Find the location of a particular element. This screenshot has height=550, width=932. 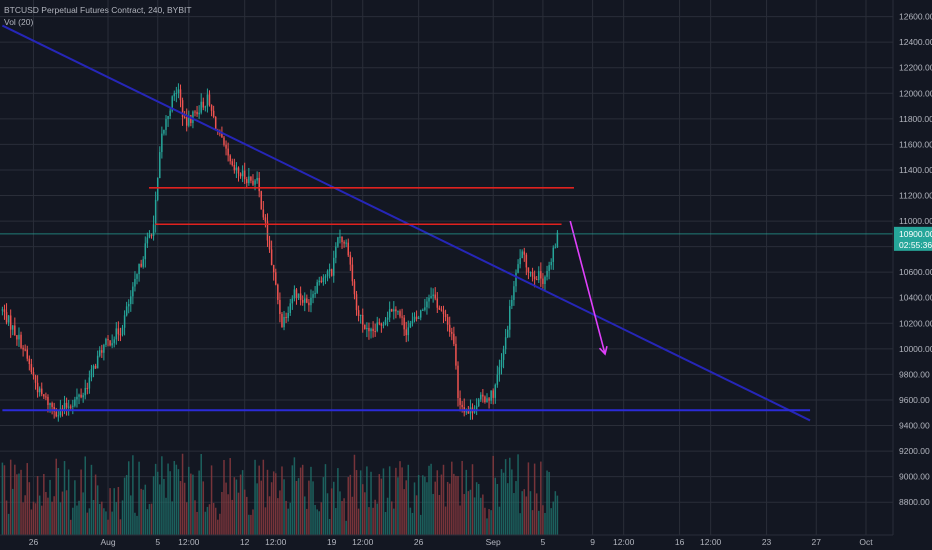

price-tick-label: 10400.00 is located at coordinates (915, 298).